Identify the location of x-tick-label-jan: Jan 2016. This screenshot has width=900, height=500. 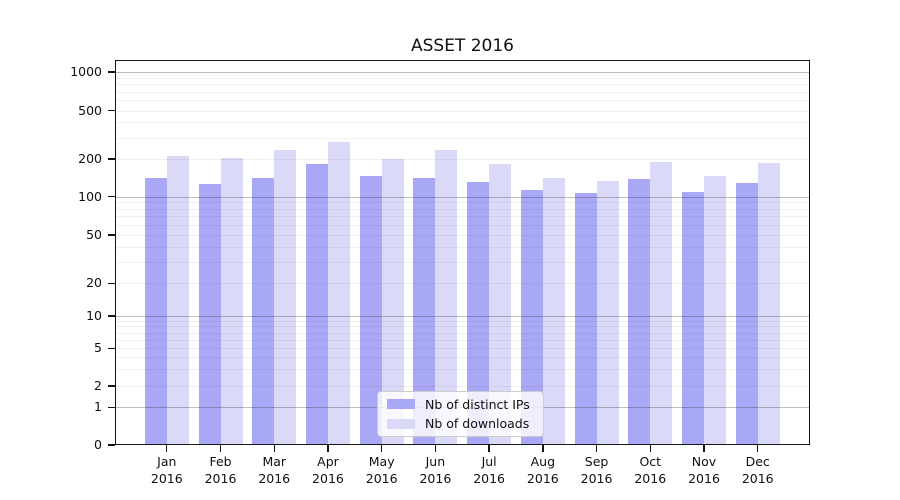
(166, 470).